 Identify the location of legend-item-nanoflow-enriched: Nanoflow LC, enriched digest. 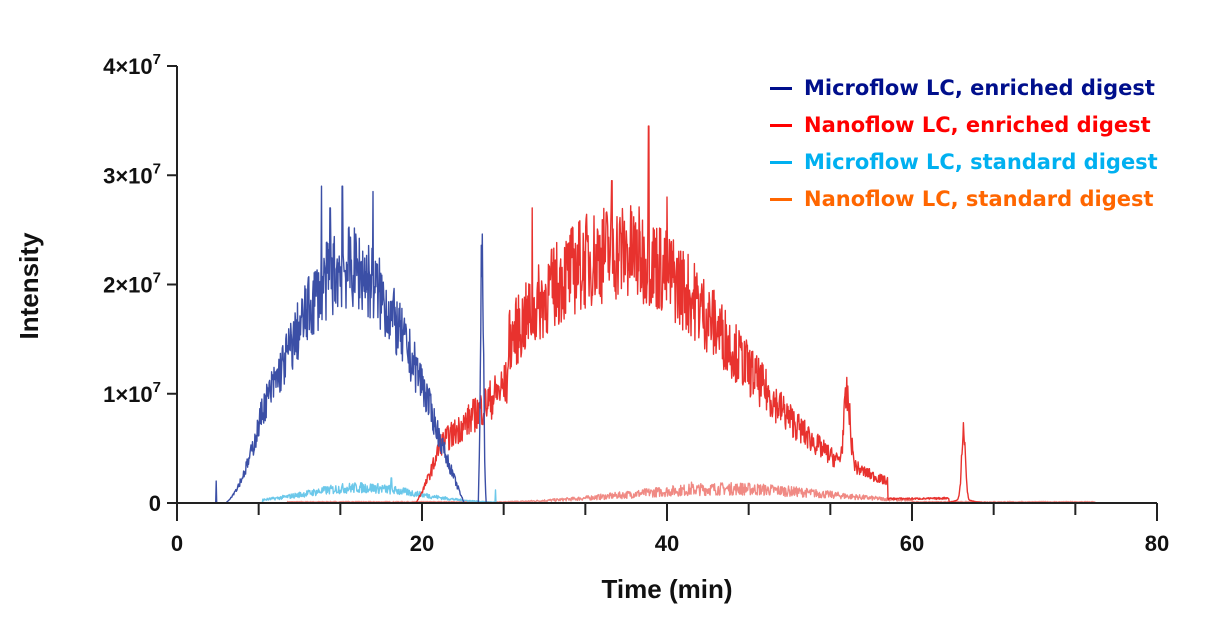
(964, 125).